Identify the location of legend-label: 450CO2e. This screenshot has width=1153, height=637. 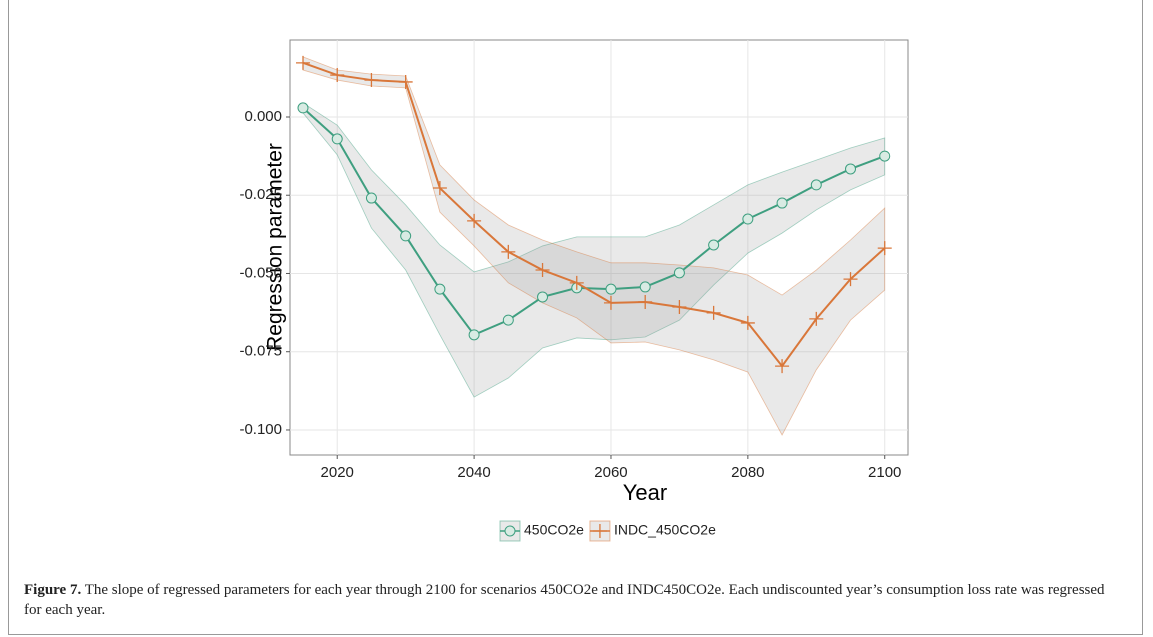
(554, 530).